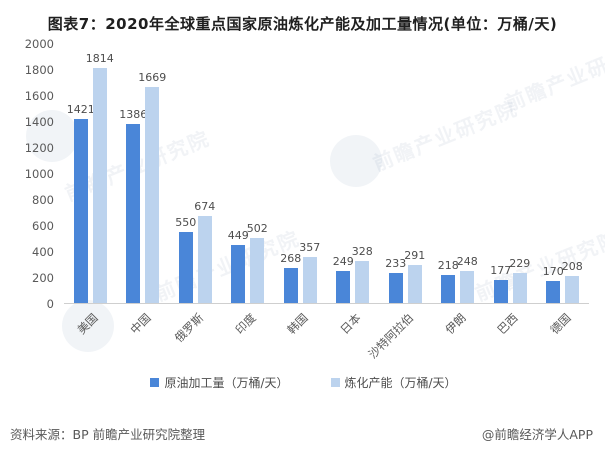 The width and height of the screenshot is (605, 455). Describe the element at coordinates (39, 122) in the screenshot. I see `y-tick-label: 1400` at that location.